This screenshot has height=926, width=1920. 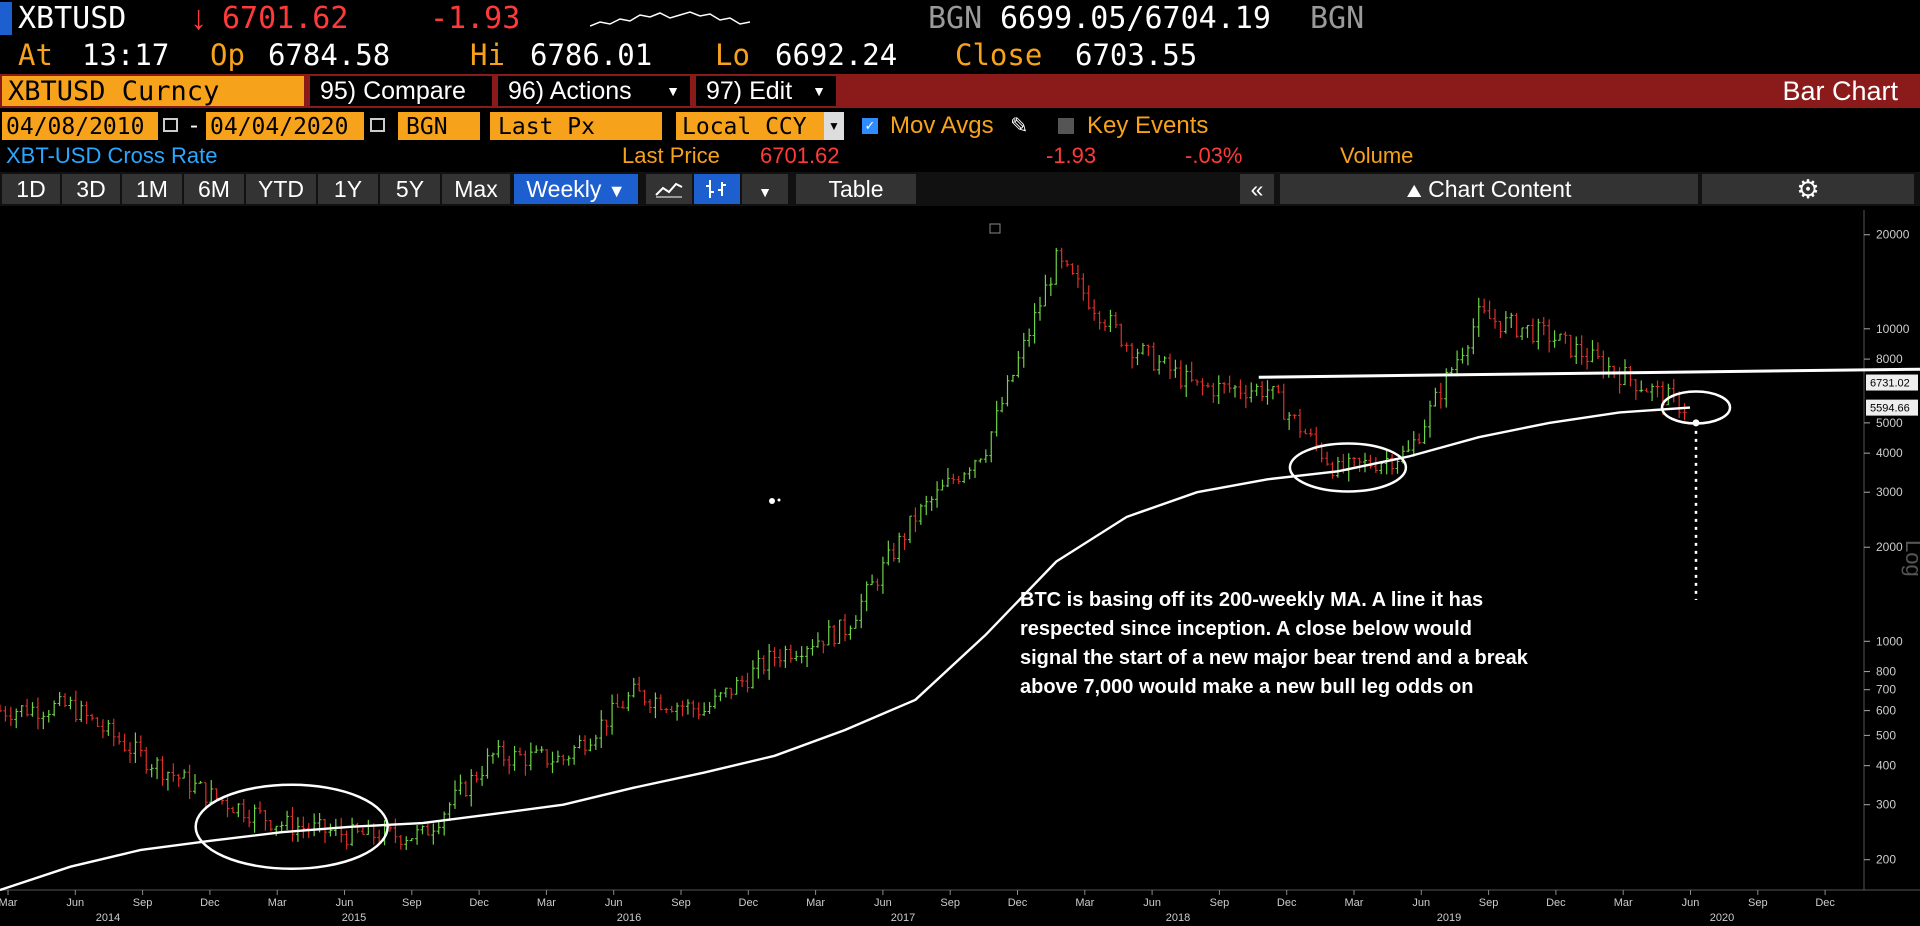 I want to click on x-year-label: 2018, so click(x=1178, y=918).